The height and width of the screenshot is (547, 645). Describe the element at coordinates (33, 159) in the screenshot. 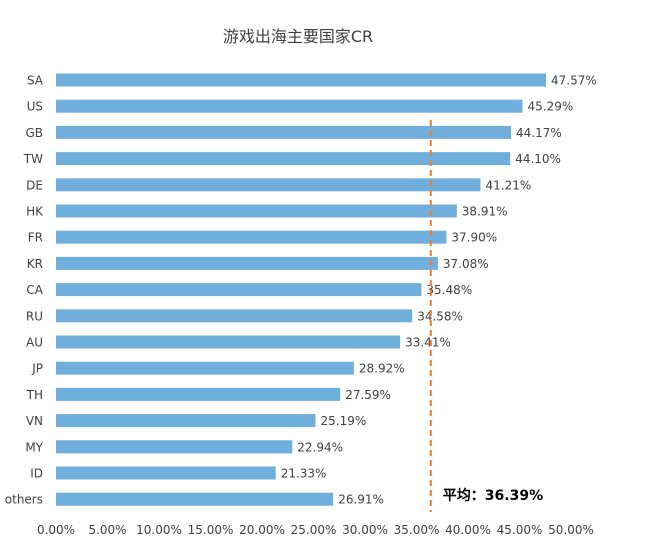

I see `category-label-tw: TW` at that location.